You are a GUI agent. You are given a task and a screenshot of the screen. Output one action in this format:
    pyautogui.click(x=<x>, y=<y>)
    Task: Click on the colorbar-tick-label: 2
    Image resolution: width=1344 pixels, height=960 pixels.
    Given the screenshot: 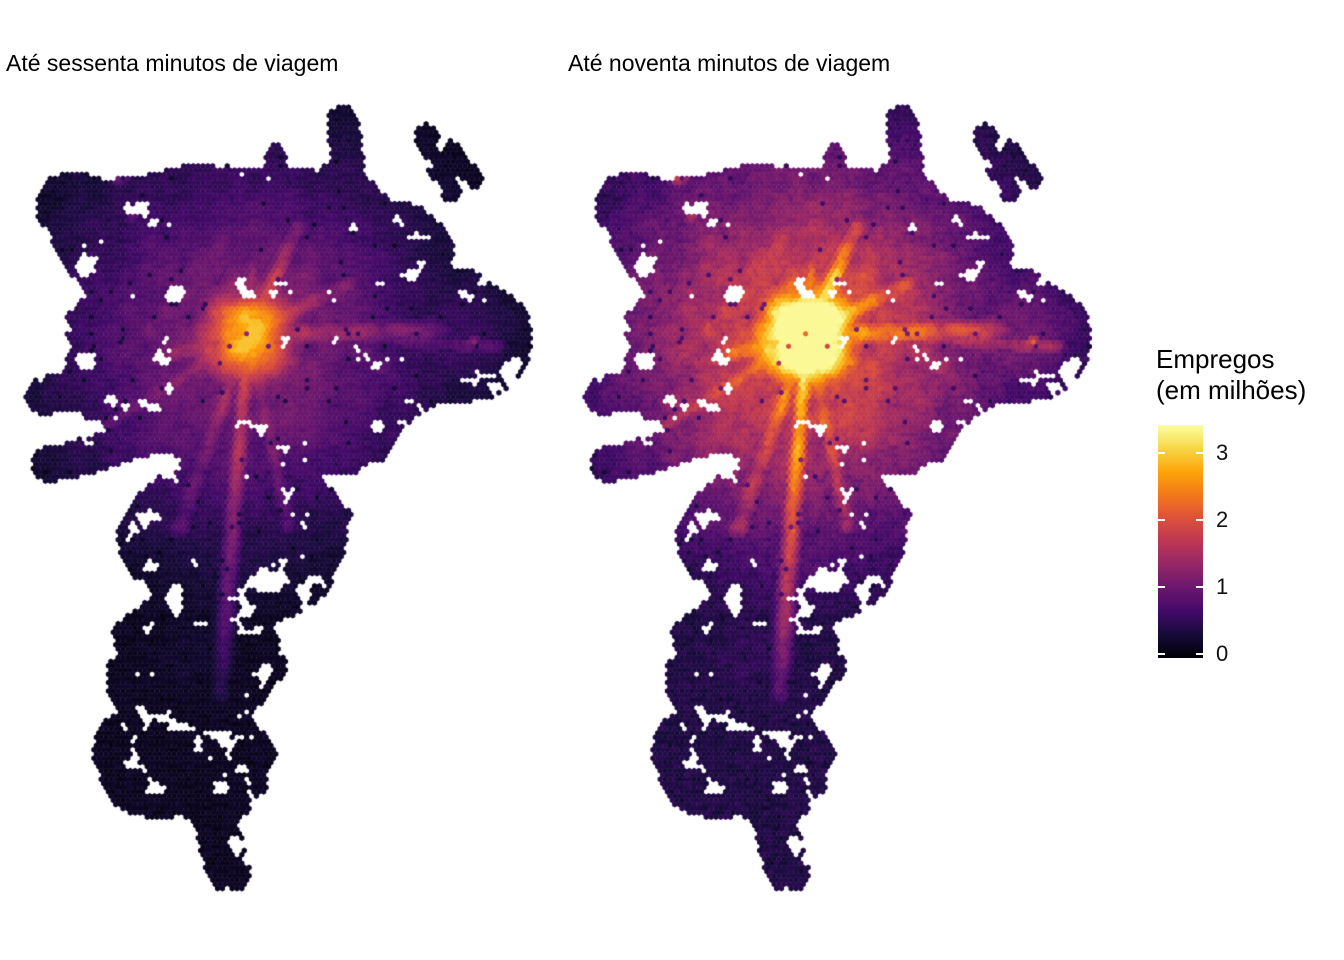 What is the action you would take?
    pyautogui.click(x=1222, y=520)
    